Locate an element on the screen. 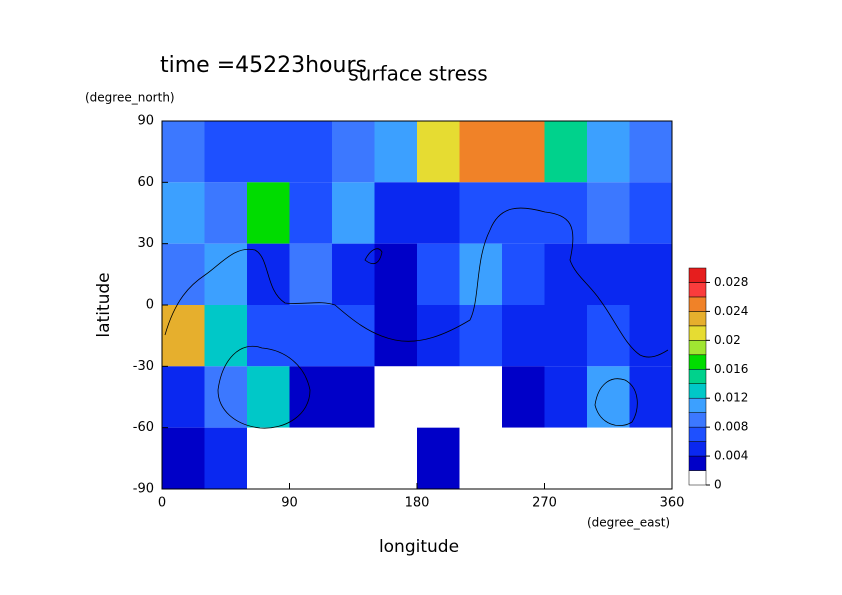 The image size is (842, 595). y-tick-label: 60 is located at coordinates (145, 182).